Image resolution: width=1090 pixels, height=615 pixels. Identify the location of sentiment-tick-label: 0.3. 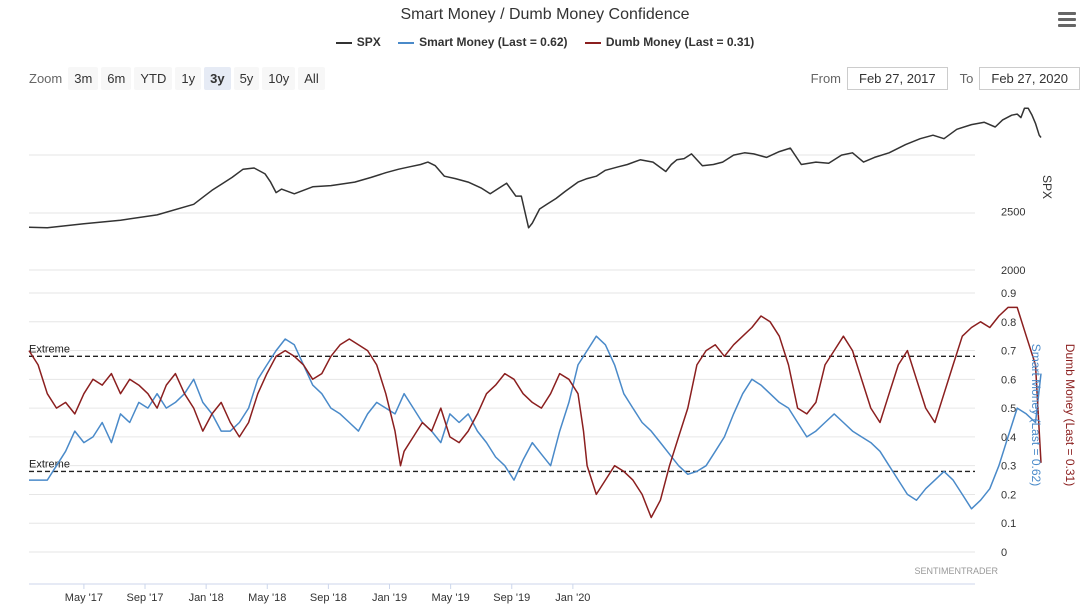
(1008, 467).